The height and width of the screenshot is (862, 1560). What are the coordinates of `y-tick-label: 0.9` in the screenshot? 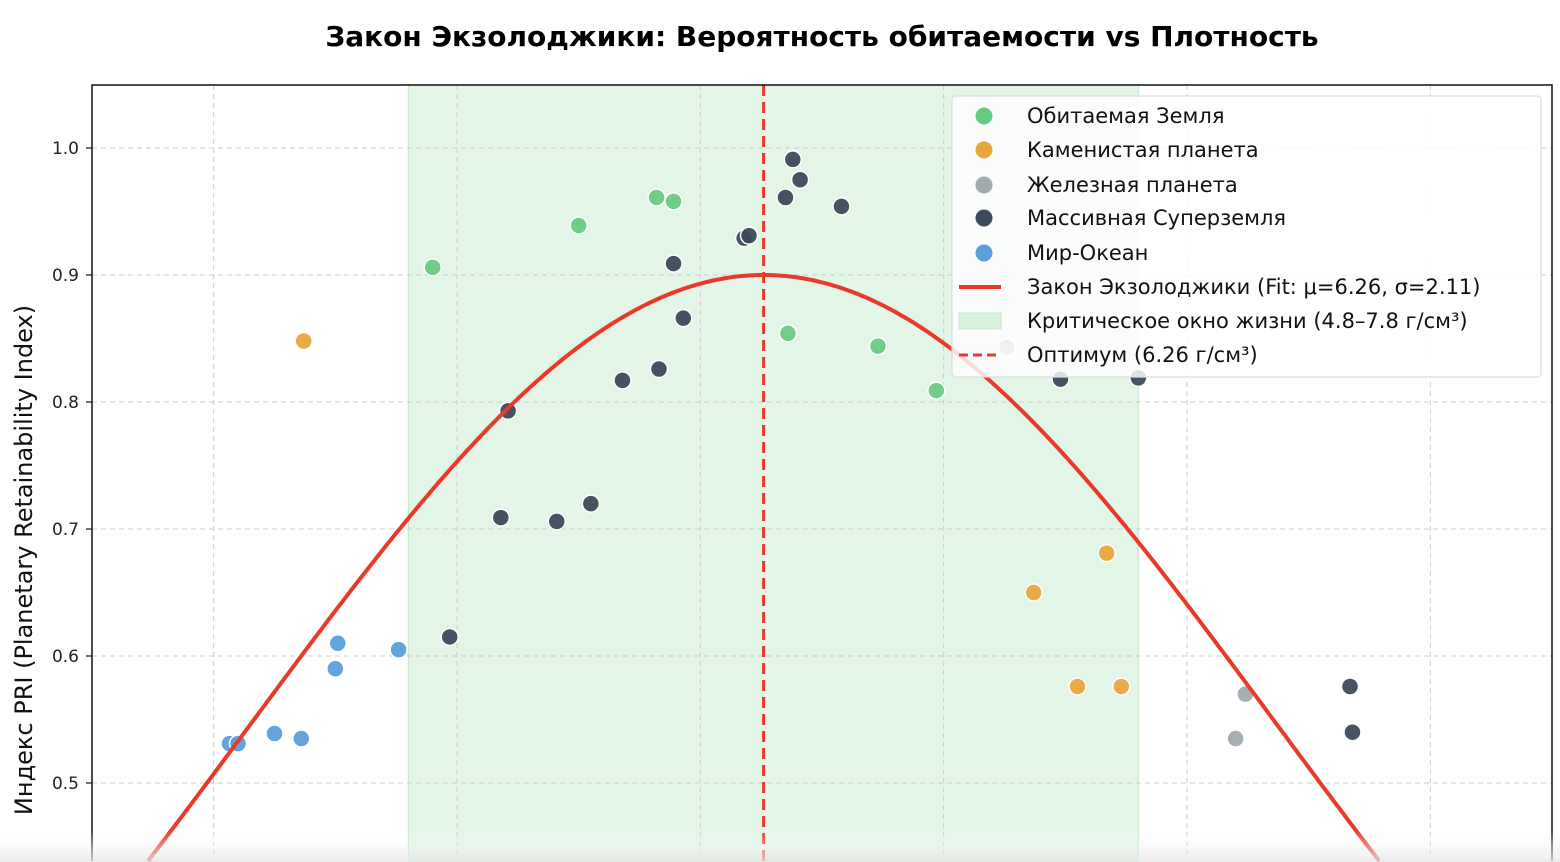 It's located at (65, 276).